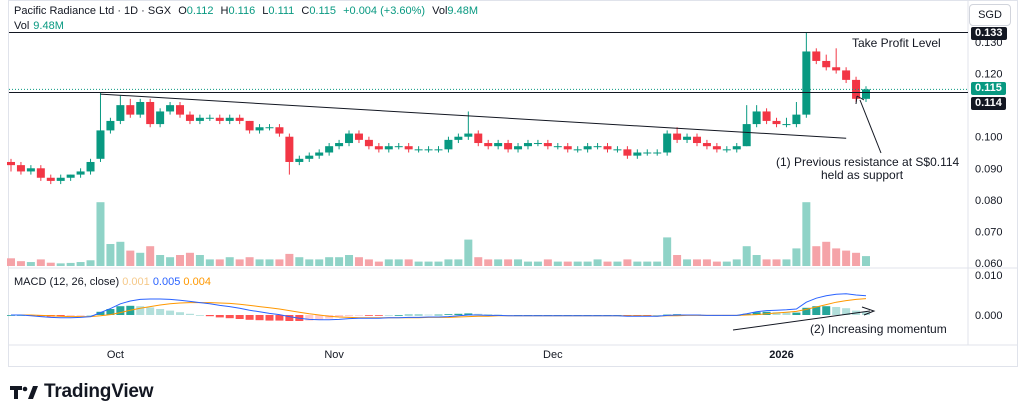  What do you see at coordinates (801, 320) in the screenshot?
I see `momentum-trendline` at bounding box center [801, 320].